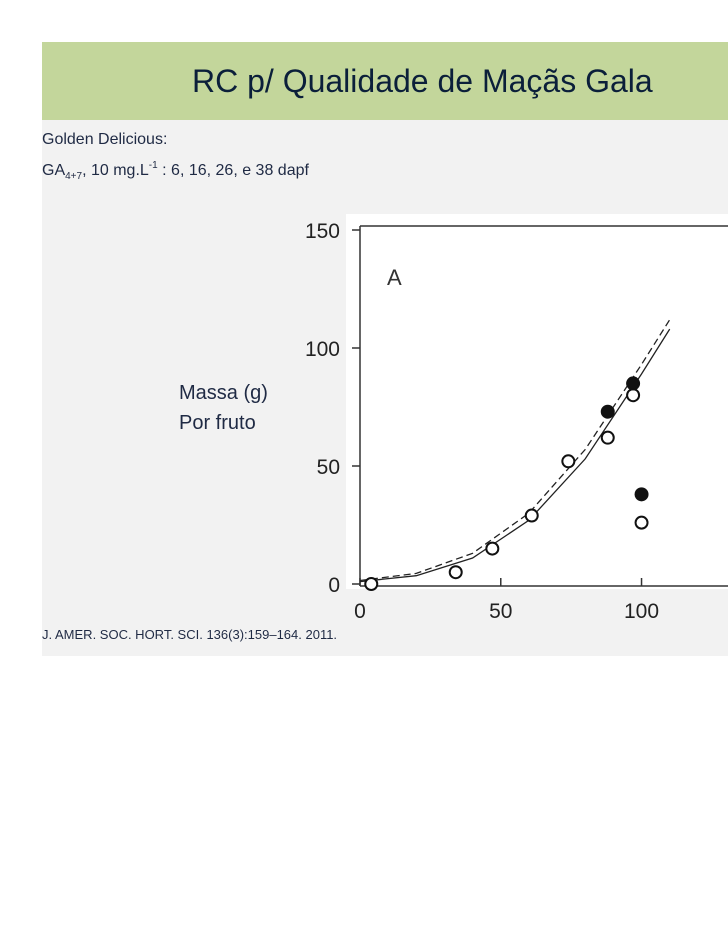 This screenshot has height=943, width=728. Describe the element at coordinates (322, 349) in the screenshot. I see `y-tick-label: 100` at that location.